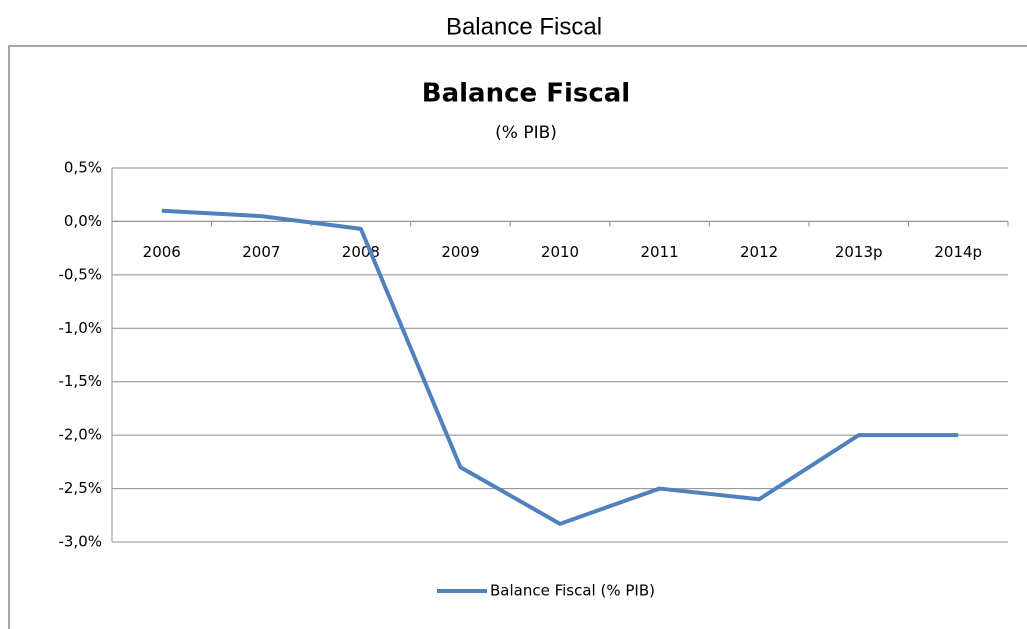  I want to click on y-tick-label: -3,0%, so click(80, 542).